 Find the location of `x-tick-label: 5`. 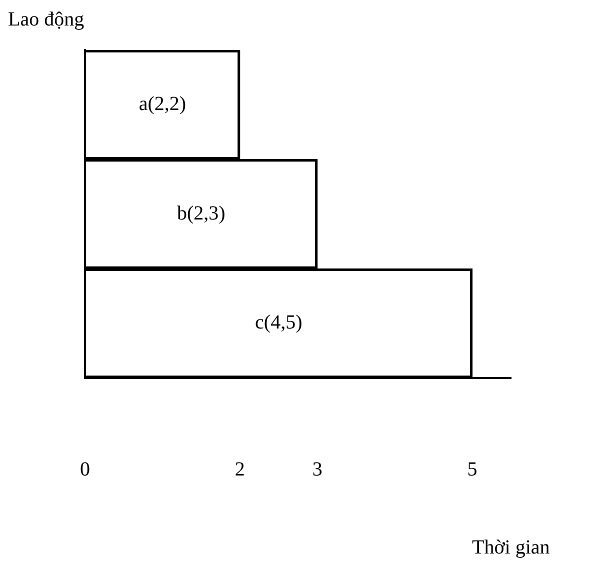

x-tick-label: 5 is located at coordinates (472, 469).